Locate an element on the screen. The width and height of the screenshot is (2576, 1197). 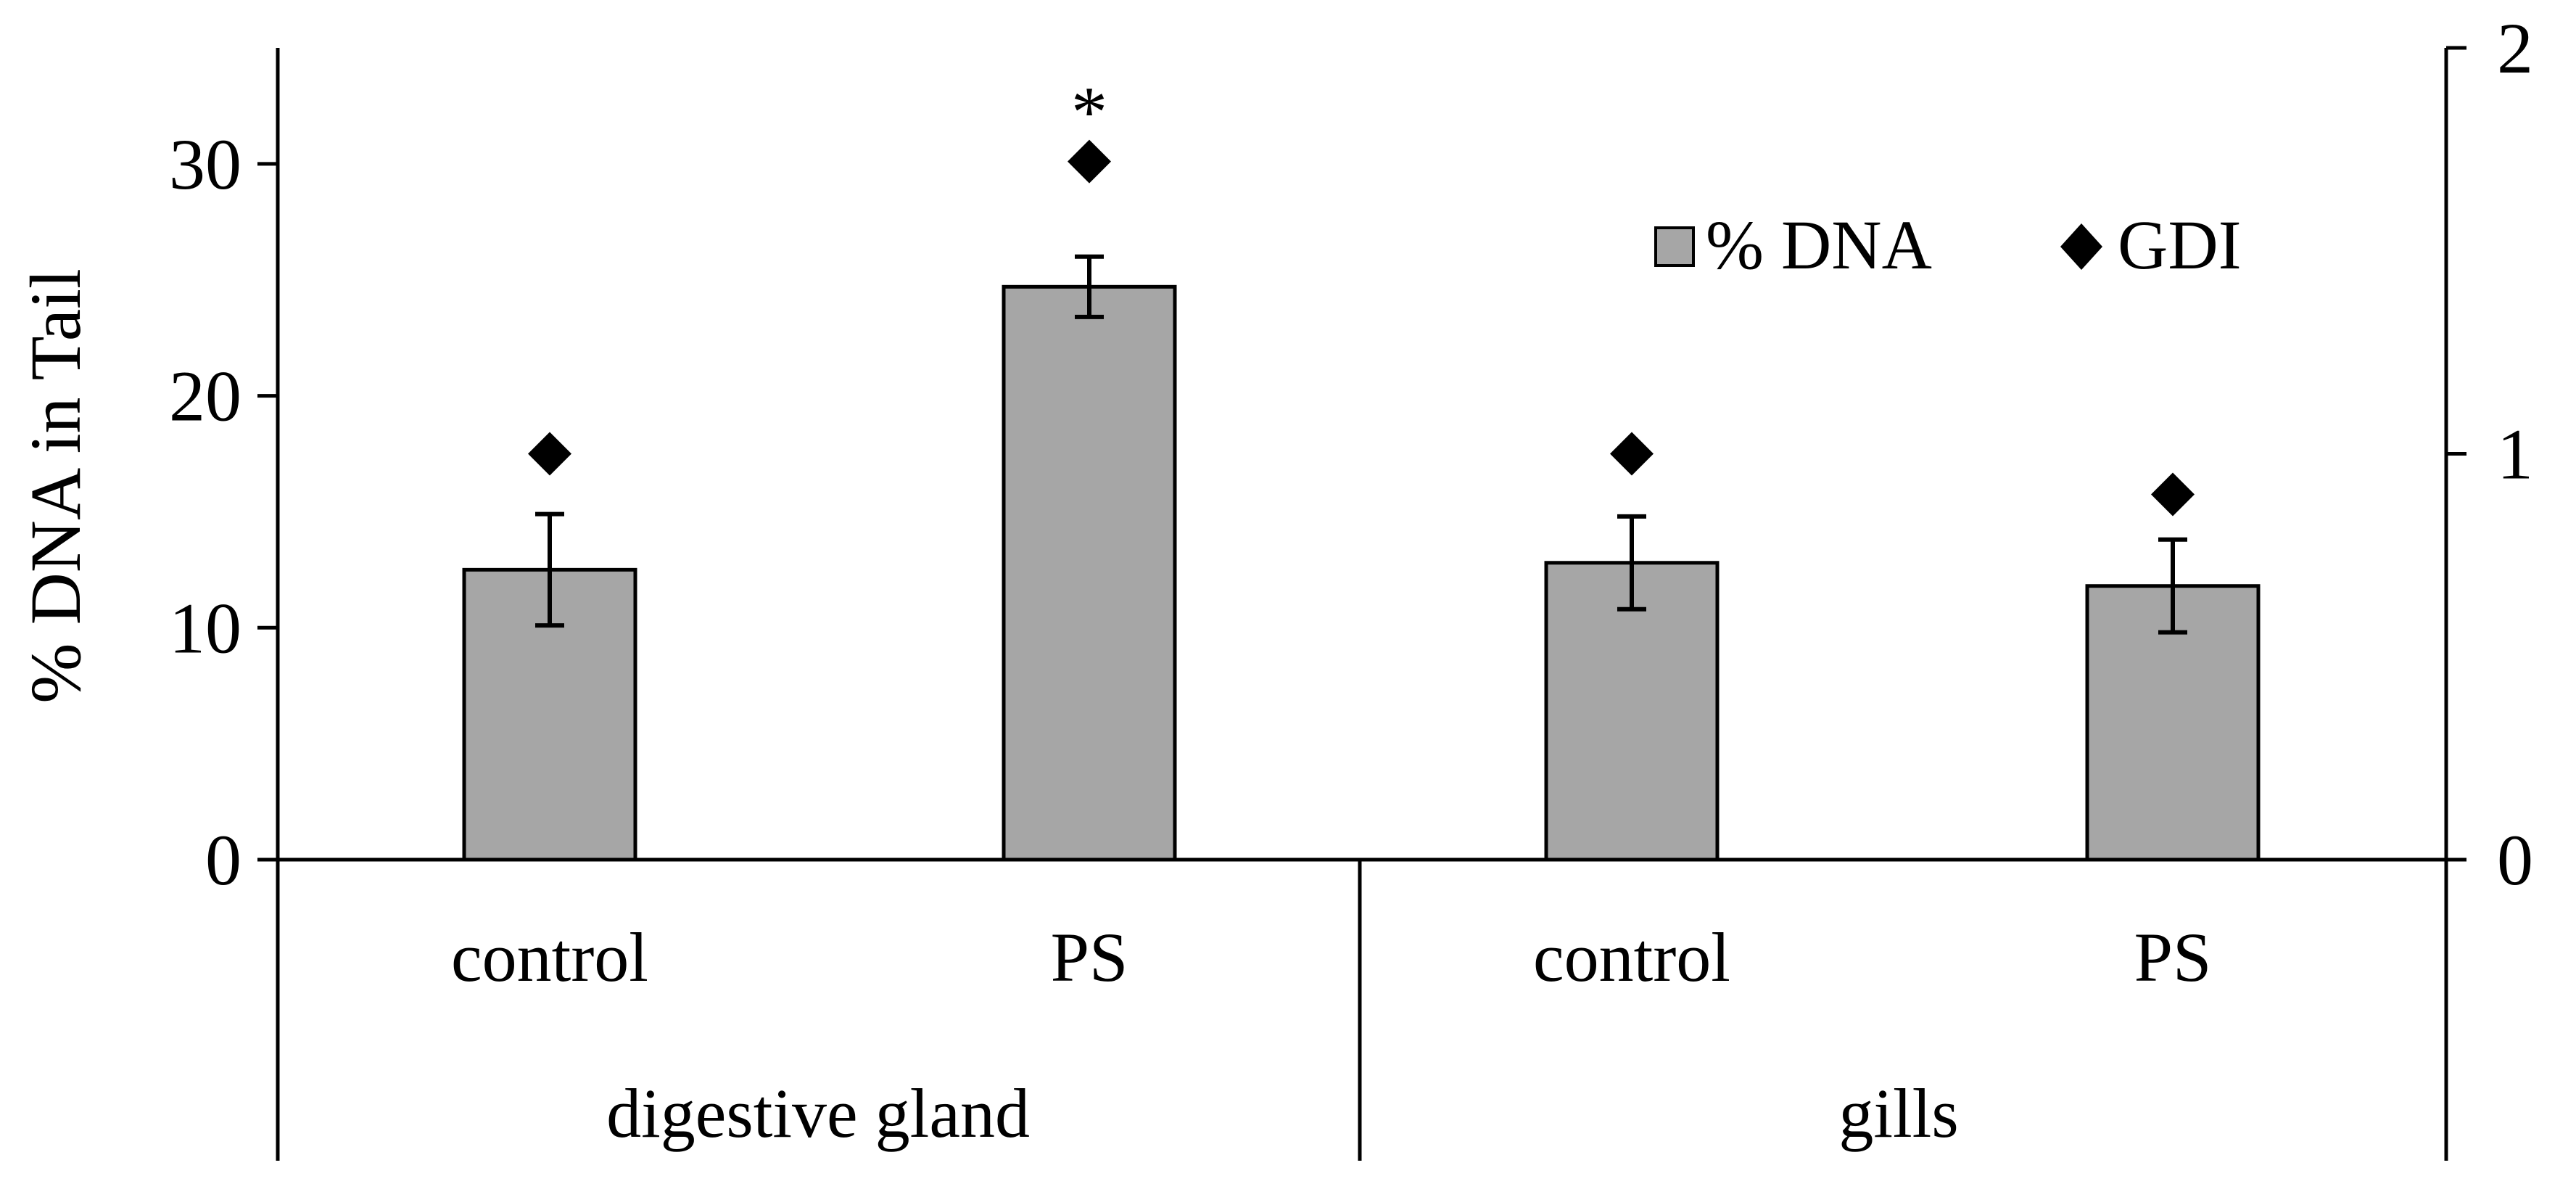
significance-asterisk: * is located at coordinates (1089, 112).